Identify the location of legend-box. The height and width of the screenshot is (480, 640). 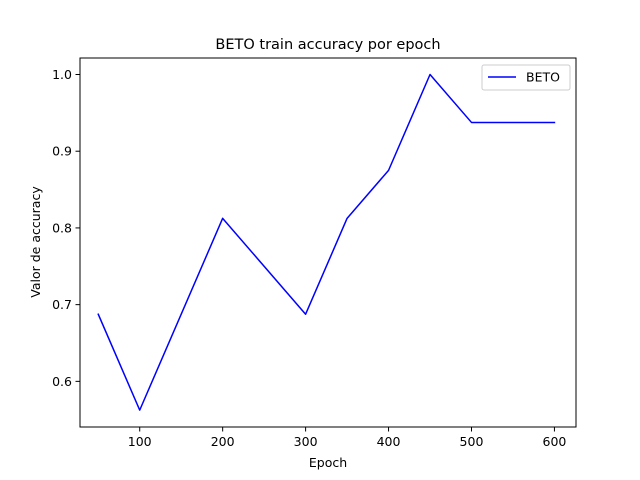
(526, 77).